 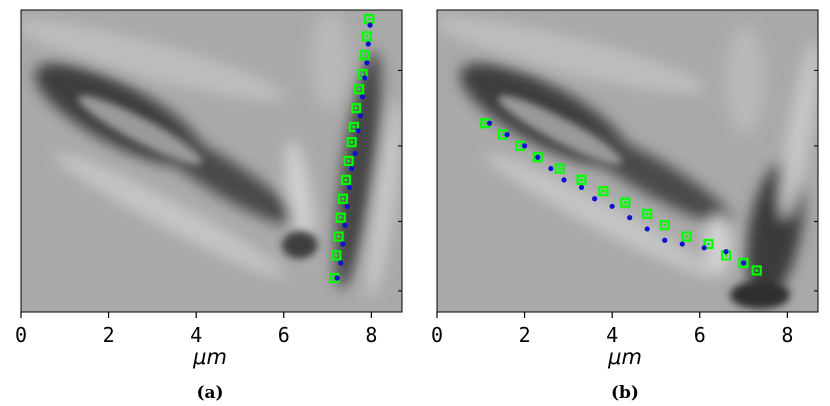 What do you see at coordinates (209, 393) in the screenshot?
I see `panel-a-caption: (a)` at bounding box center [209, 393].